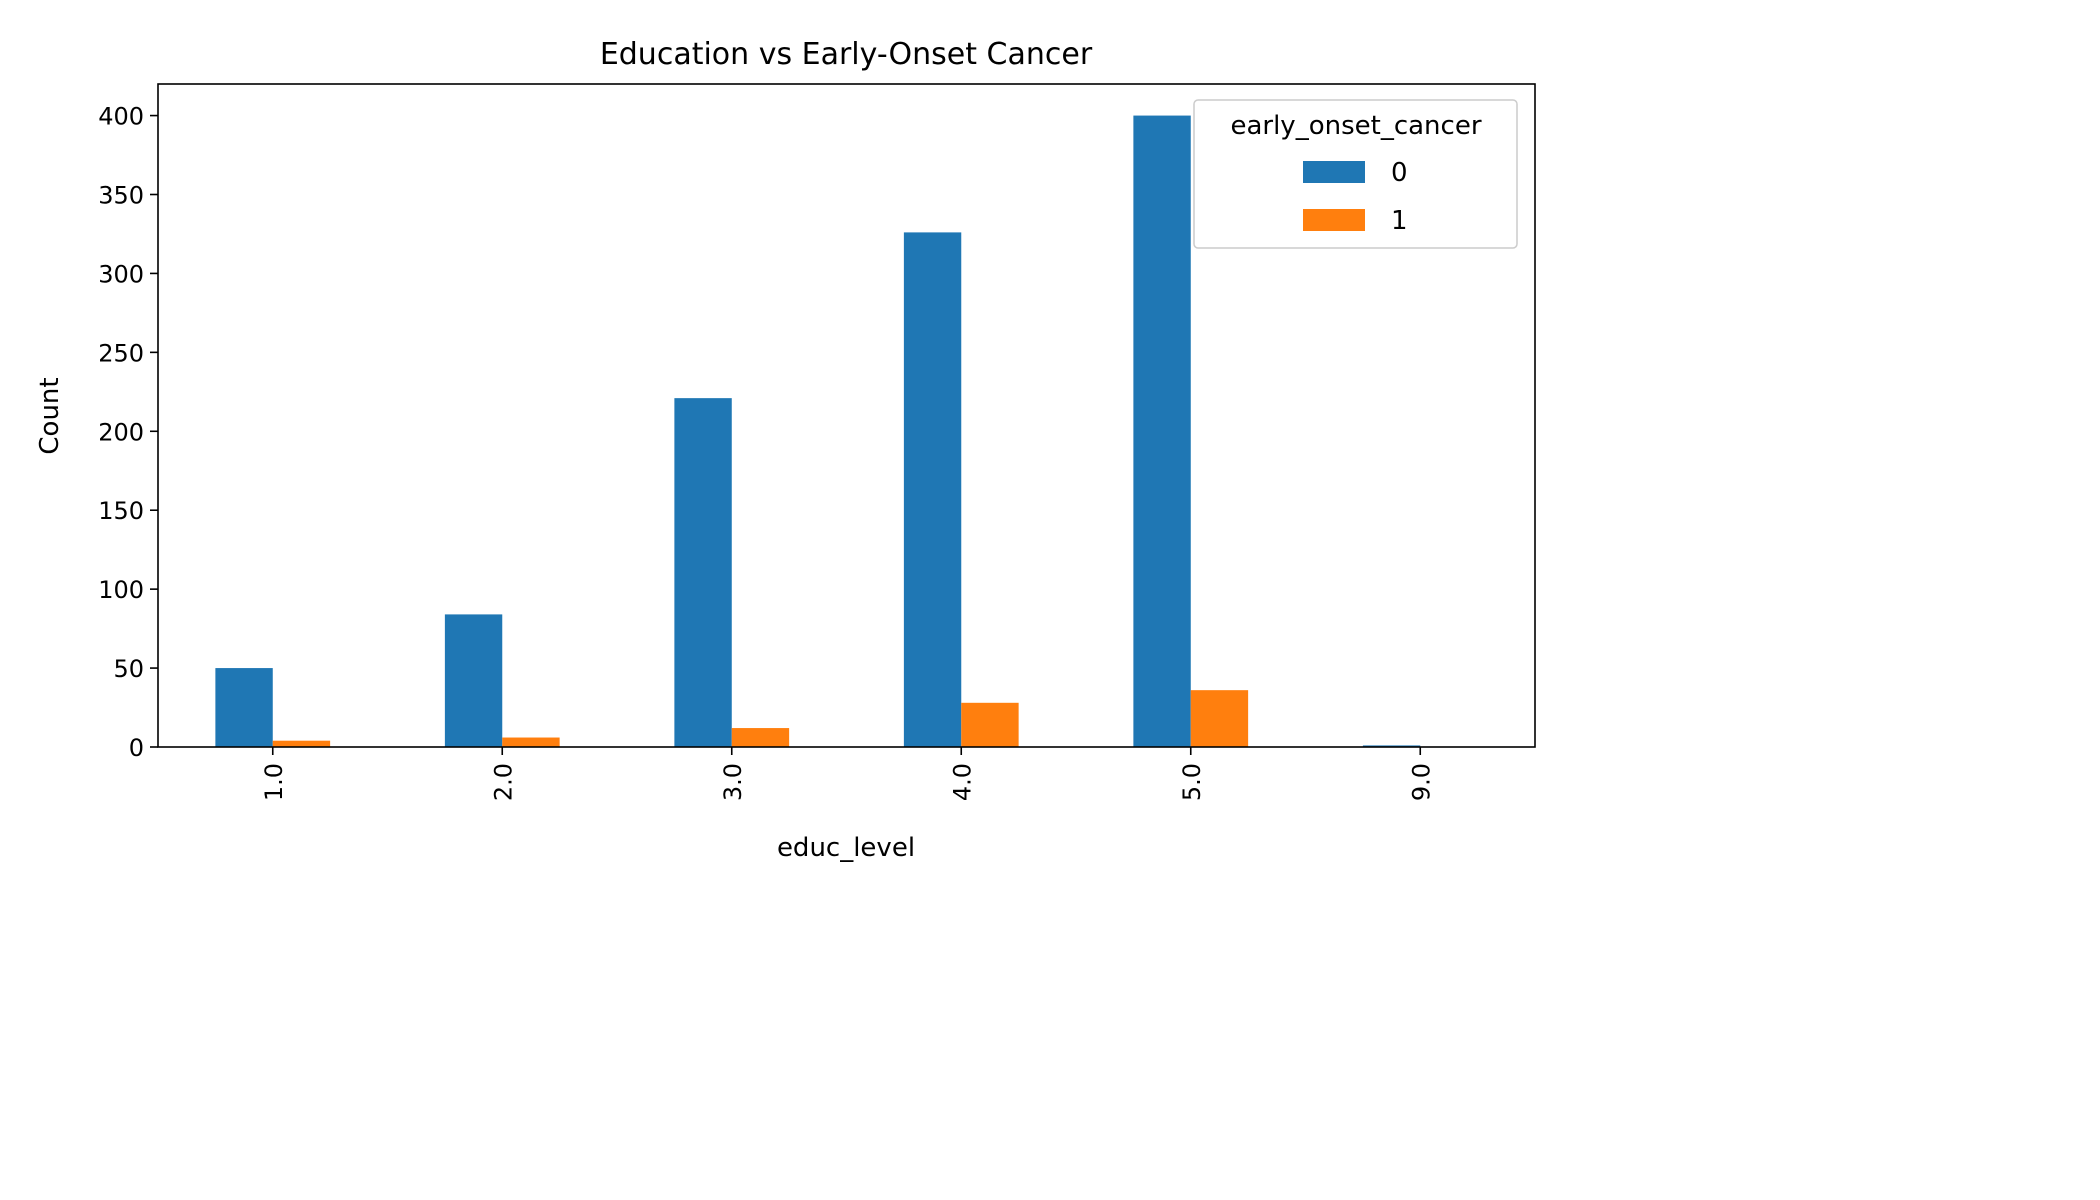 This screenshot has height=1200, width=2100. I want to click on bar-series-1-5.0, so click(1219, 718).